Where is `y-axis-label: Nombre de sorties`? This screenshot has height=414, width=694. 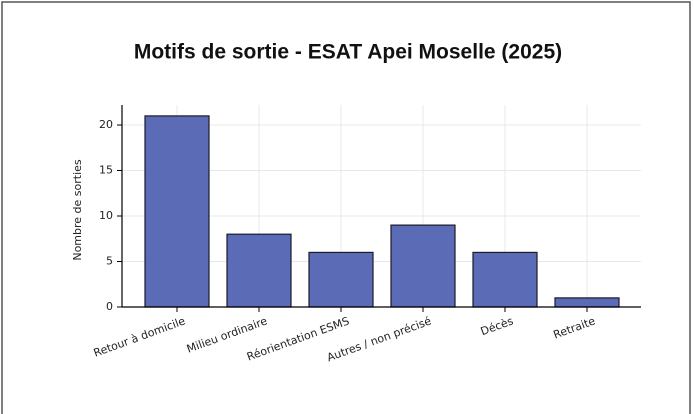
y-axis-label: Nombre de sorties is located at coordinates (77, 210).